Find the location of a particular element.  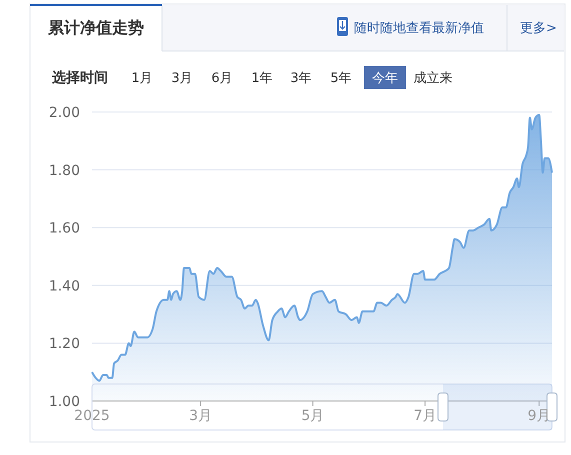

x-tick-label: 2025 is located at coordinates (92, 416).